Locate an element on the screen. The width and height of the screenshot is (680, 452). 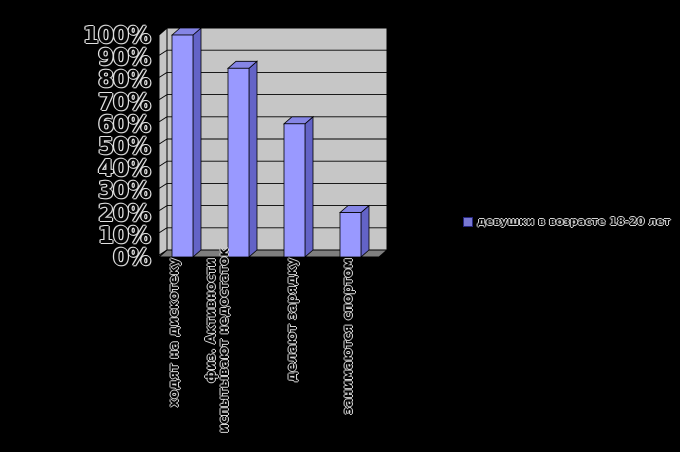
x-category-label: ходят на дискотеку is located at coordinates (174, 345).